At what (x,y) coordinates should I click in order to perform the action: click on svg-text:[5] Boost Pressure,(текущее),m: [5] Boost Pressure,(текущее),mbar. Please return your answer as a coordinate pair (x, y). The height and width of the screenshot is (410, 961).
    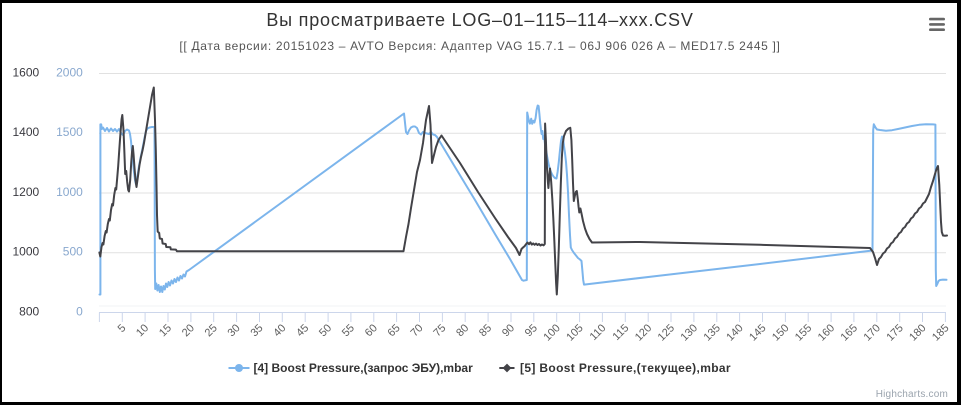
    Looking at the image, I should click on (625, 368).